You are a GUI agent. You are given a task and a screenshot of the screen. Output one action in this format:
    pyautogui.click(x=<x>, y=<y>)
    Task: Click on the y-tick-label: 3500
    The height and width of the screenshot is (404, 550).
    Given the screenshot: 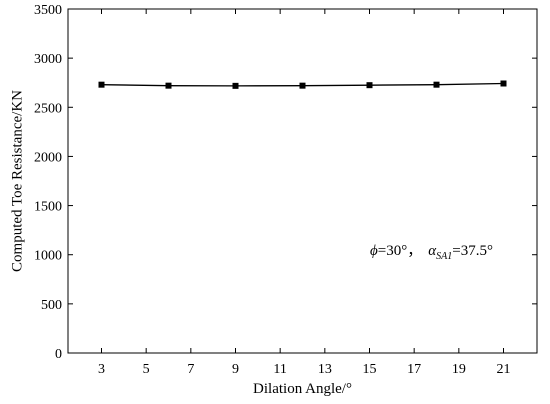 What is the action you would take?
    pyautogui.click(x=48, y=10)
    